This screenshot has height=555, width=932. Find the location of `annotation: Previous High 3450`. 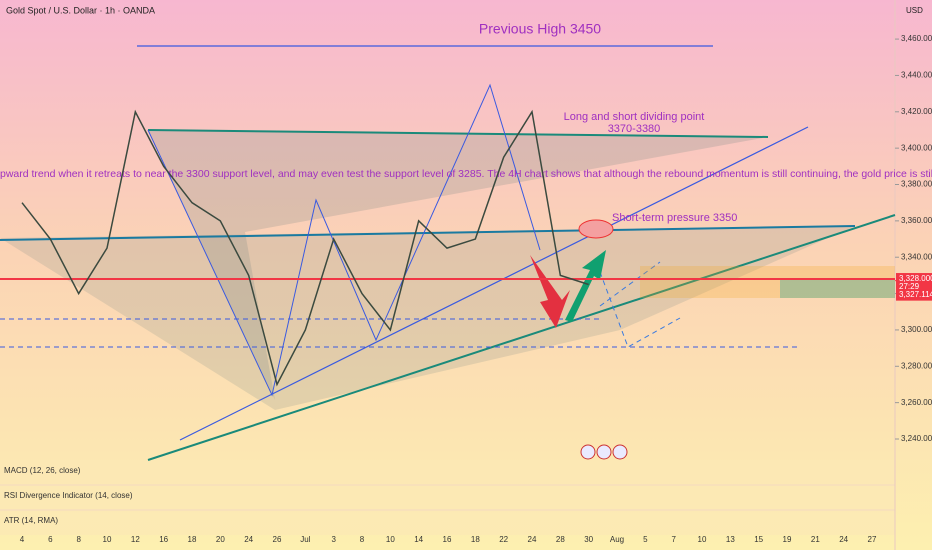

annotation: Previous High 3450 is located at coordinates (540, 29).